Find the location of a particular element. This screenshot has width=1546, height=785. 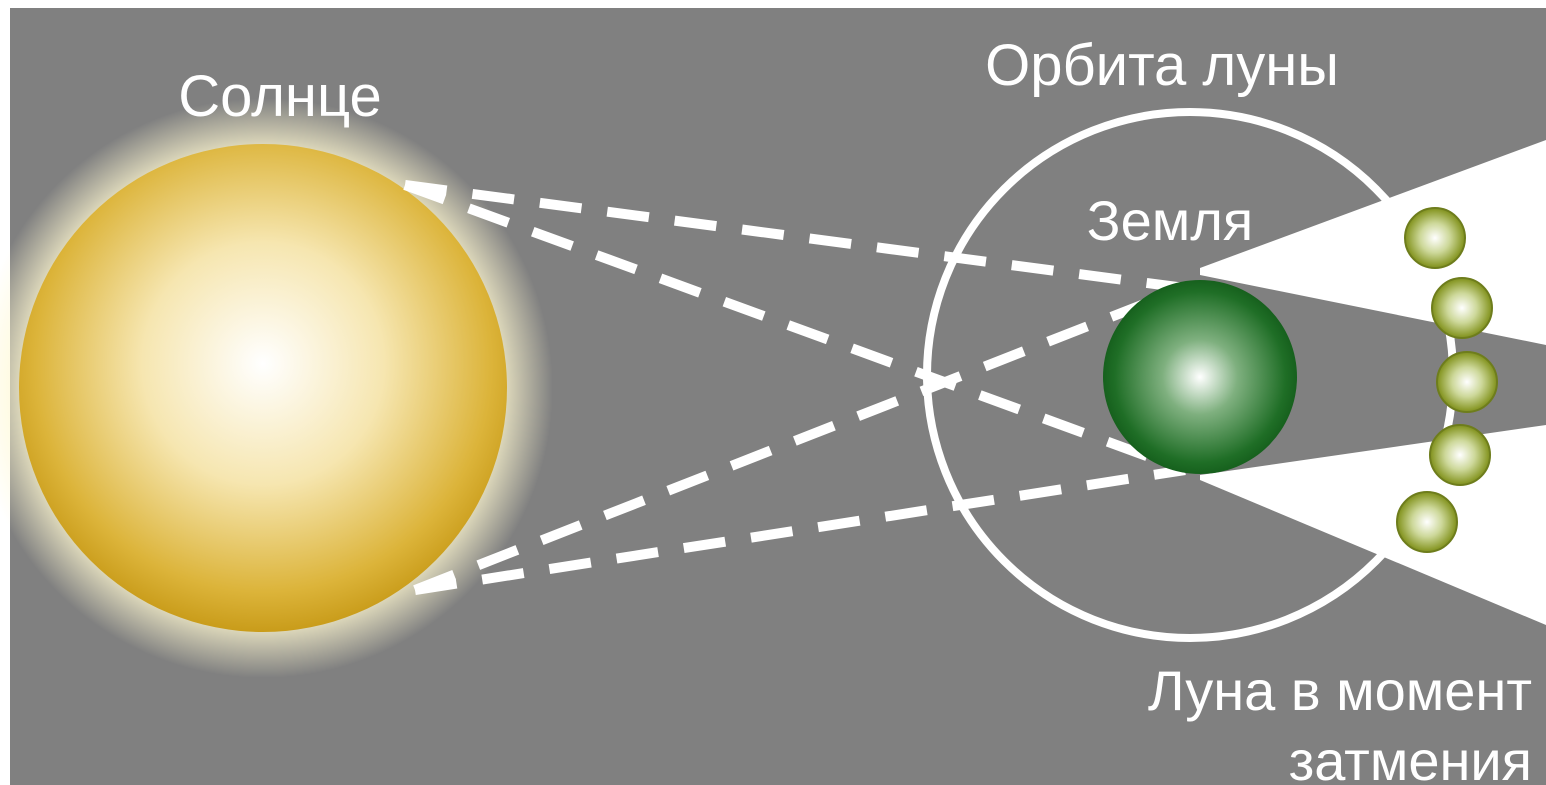

moon-eclipse-label: затмения is located at coordinates (1410, 757).